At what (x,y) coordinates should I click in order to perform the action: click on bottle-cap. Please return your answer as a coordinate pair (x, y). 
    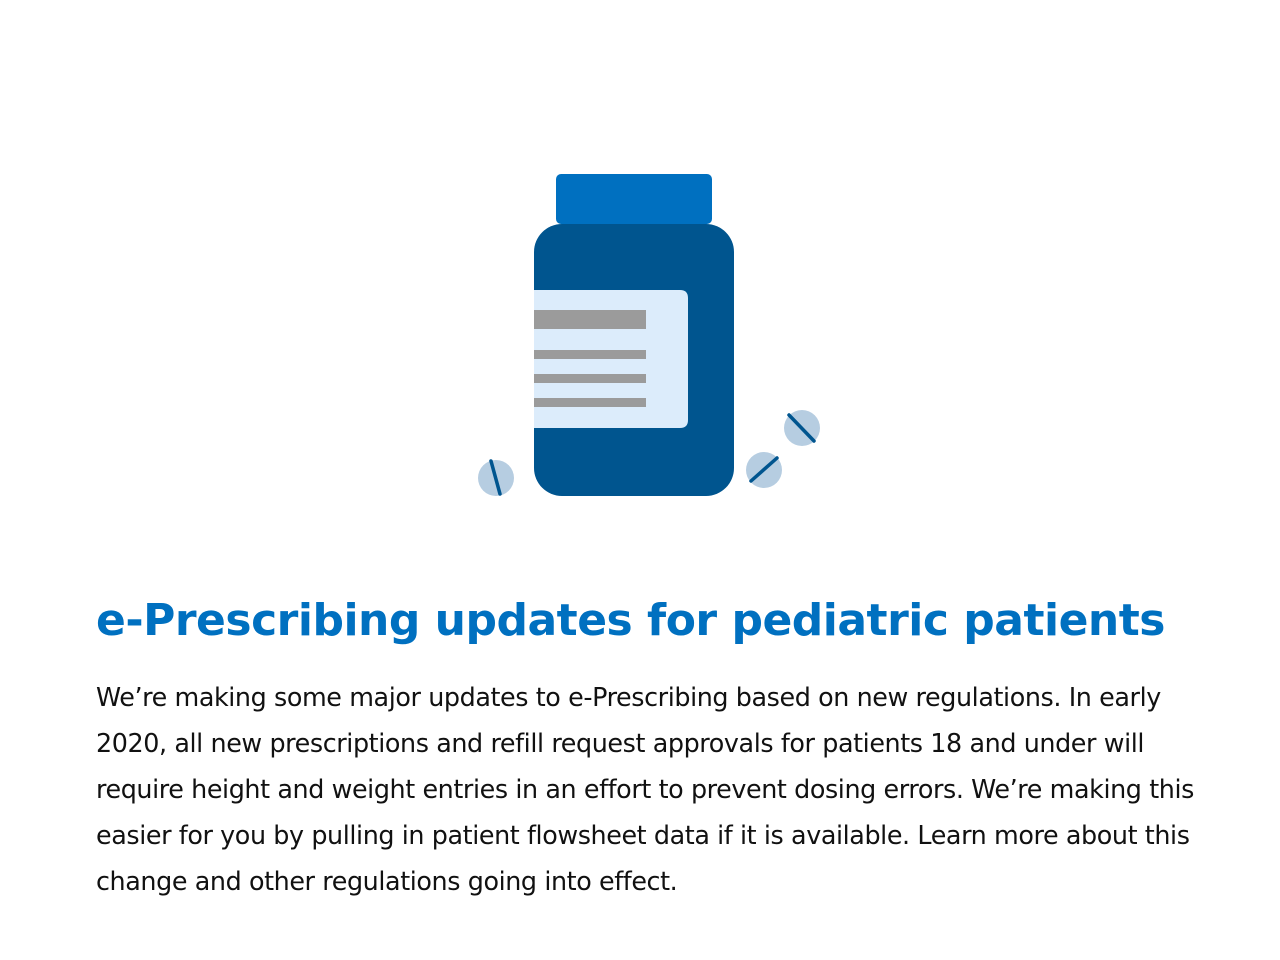
    Looking at the image, I should click on (634, 199).